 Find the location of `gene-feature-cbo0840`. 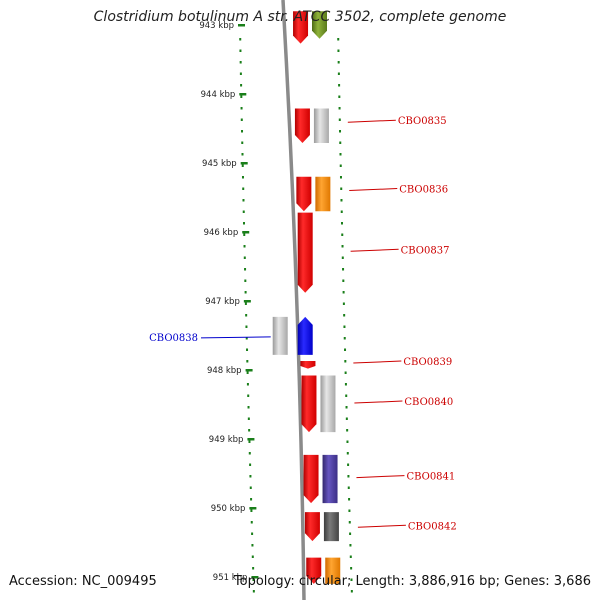

gene-feature-cbo0840 is located at coordinates (309, 404).